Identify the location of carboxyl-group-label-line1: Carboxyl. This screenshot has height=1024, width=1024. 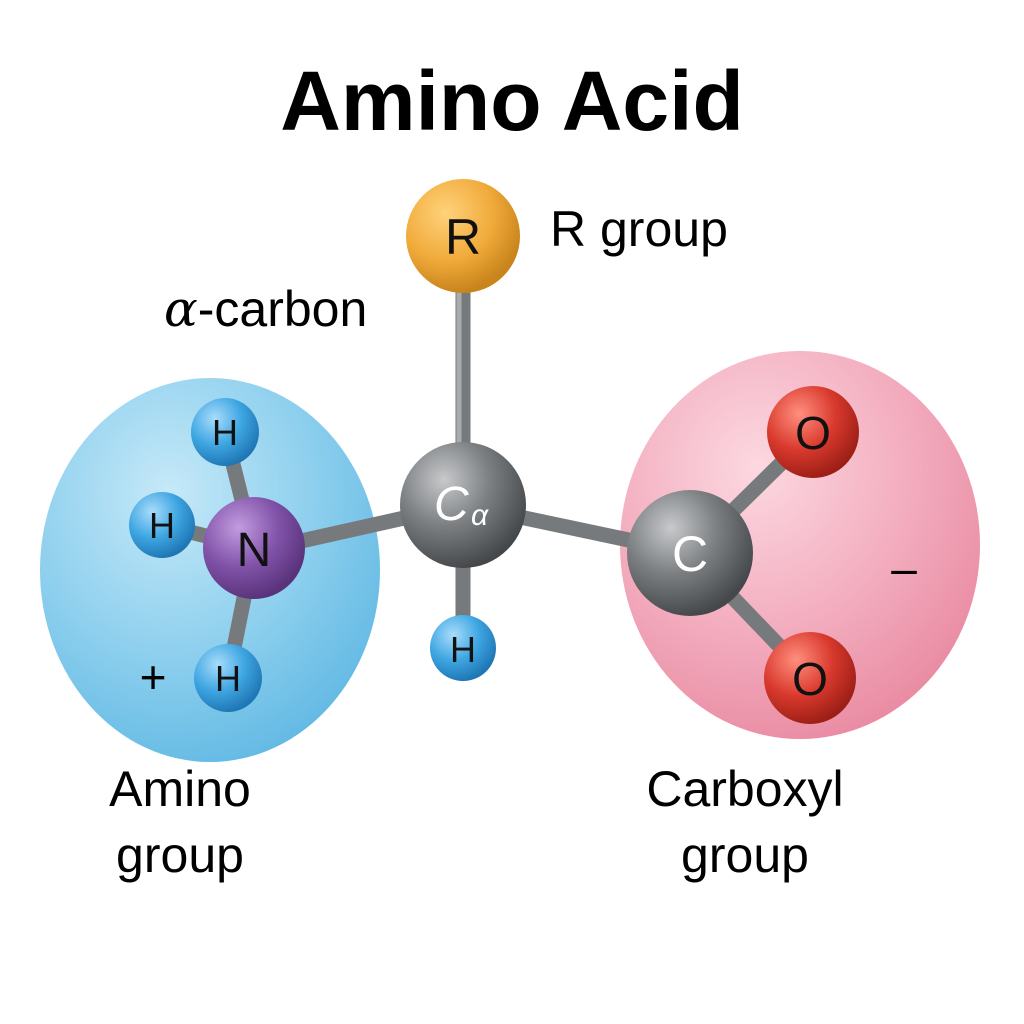
(744, 789).